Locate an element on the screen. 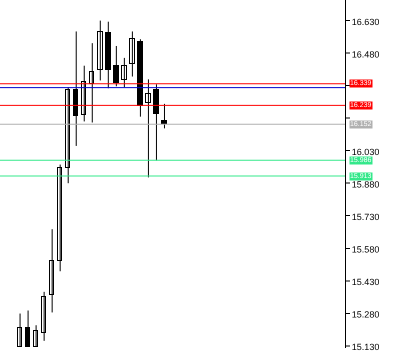  y-tick-label: 15.280 is located at coordinates (366, 314).